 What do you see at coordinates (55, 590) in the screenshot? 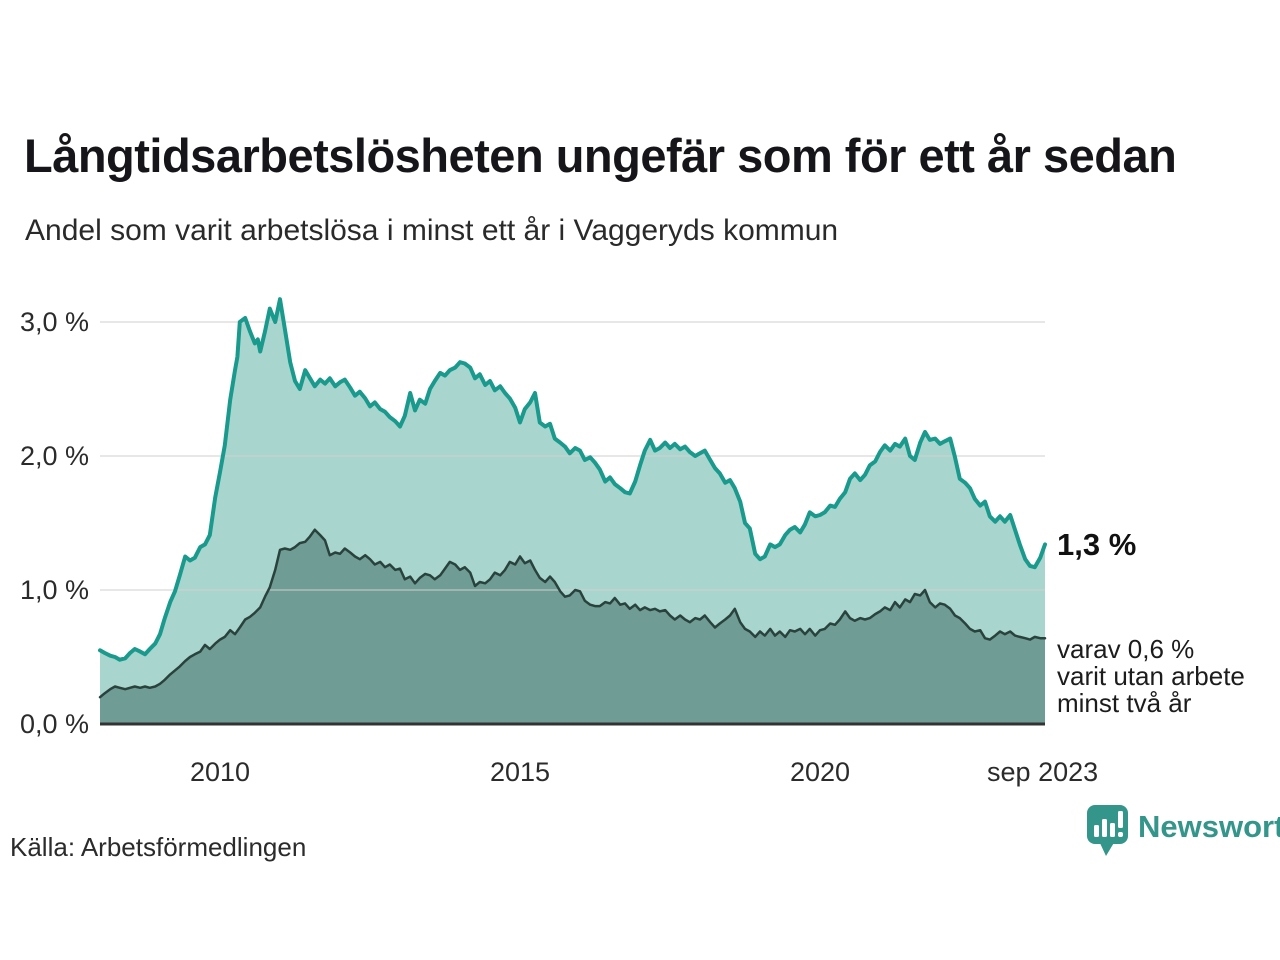
I see `y-tick-label: 1,0 %` at bounding box center [55, 590].